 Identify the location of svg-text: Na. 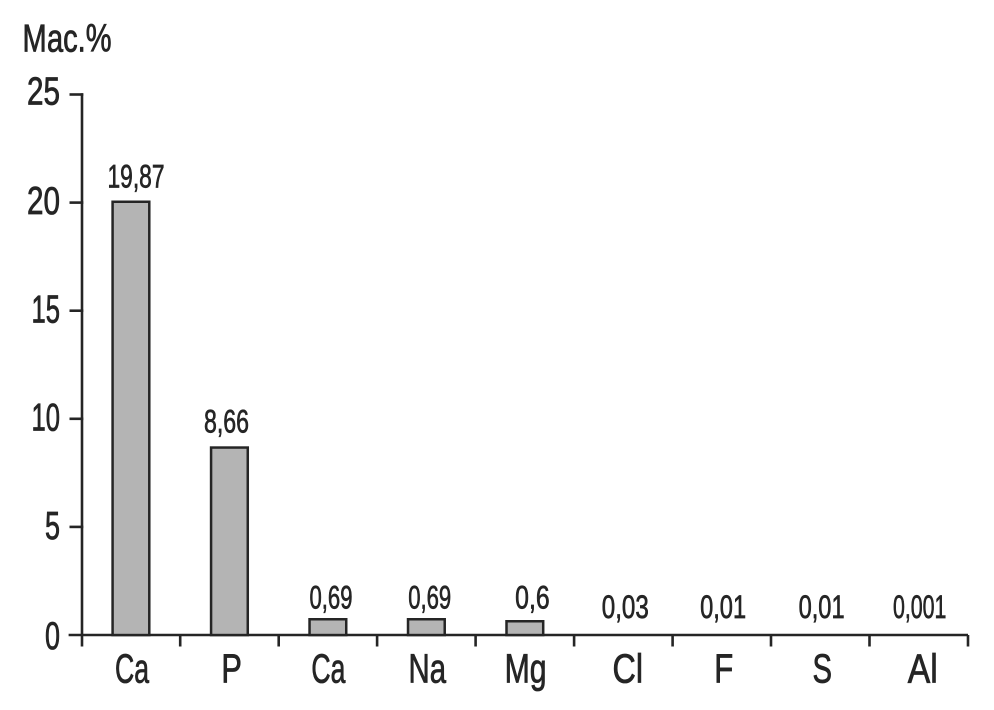
(428, 669).